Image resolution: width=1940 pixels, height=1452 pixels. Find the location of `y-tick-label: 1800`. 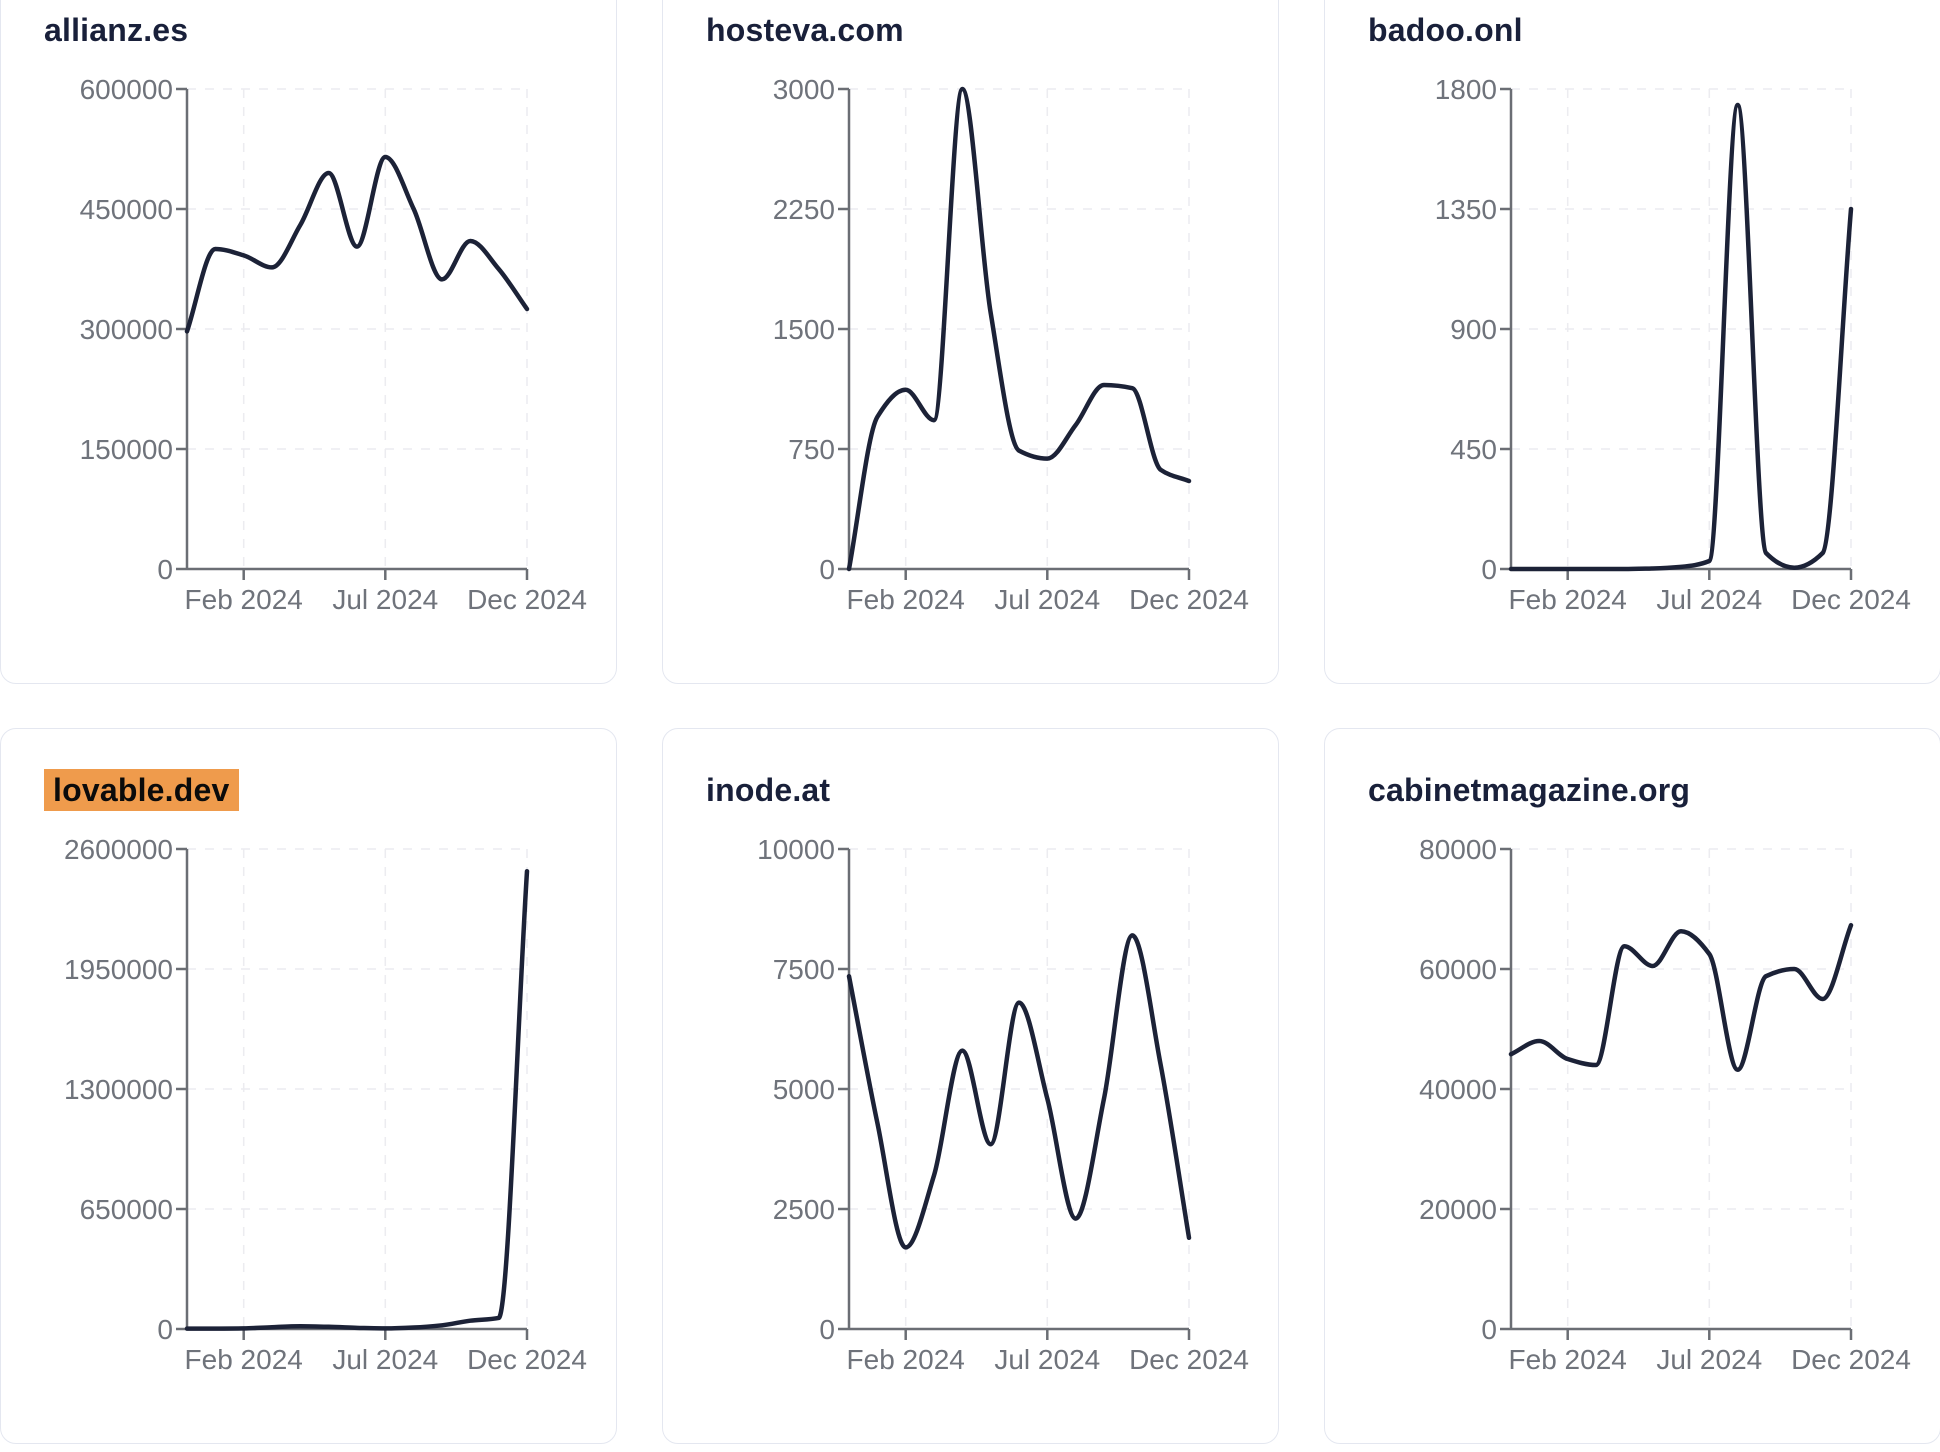

y-tick-label: 1800 is located at coordinates (1466, 89).